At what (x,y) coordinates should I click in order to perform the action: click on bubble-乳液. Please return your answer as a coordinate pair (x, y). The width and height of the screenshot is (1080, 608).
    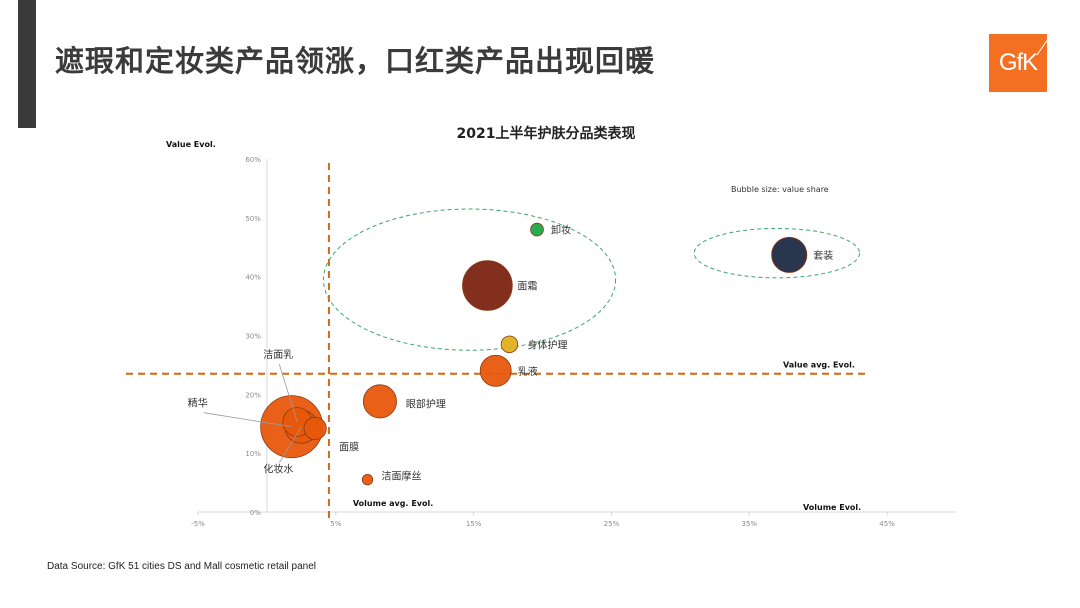
    Looking at the image, I should click on (495, 370).